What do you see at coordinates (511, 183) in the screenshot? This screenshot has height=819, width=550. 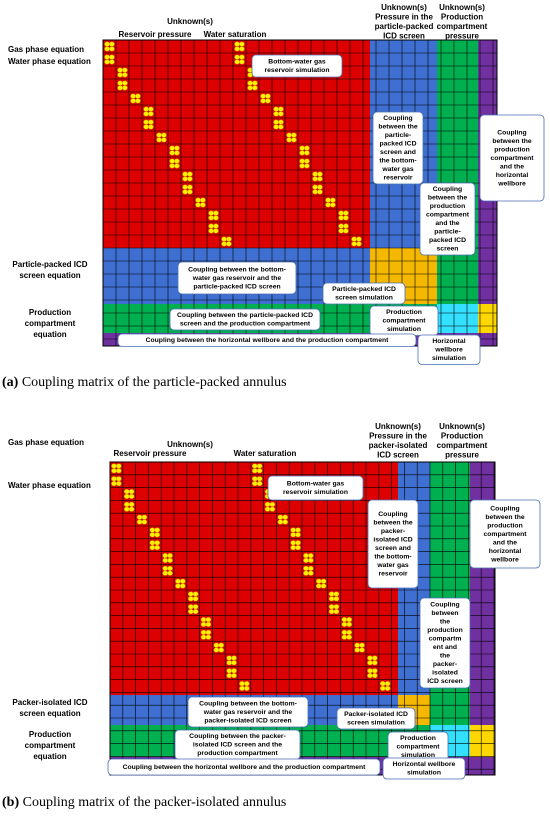 I see `callout-text: wellbore` at bounding box center [511, 183].